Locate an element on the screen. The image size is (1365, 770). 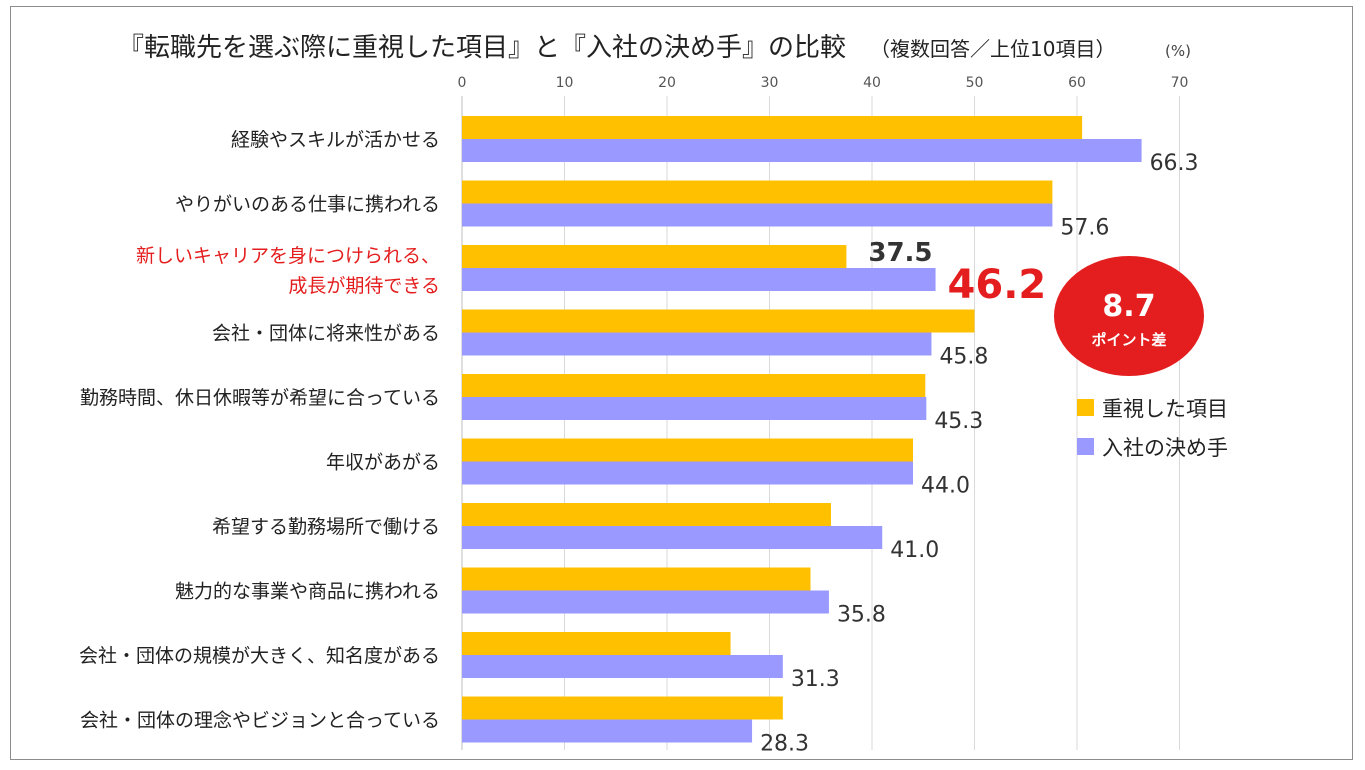
category-label: やりがいのある仕事に携われる is located at coordinates (307, 205).